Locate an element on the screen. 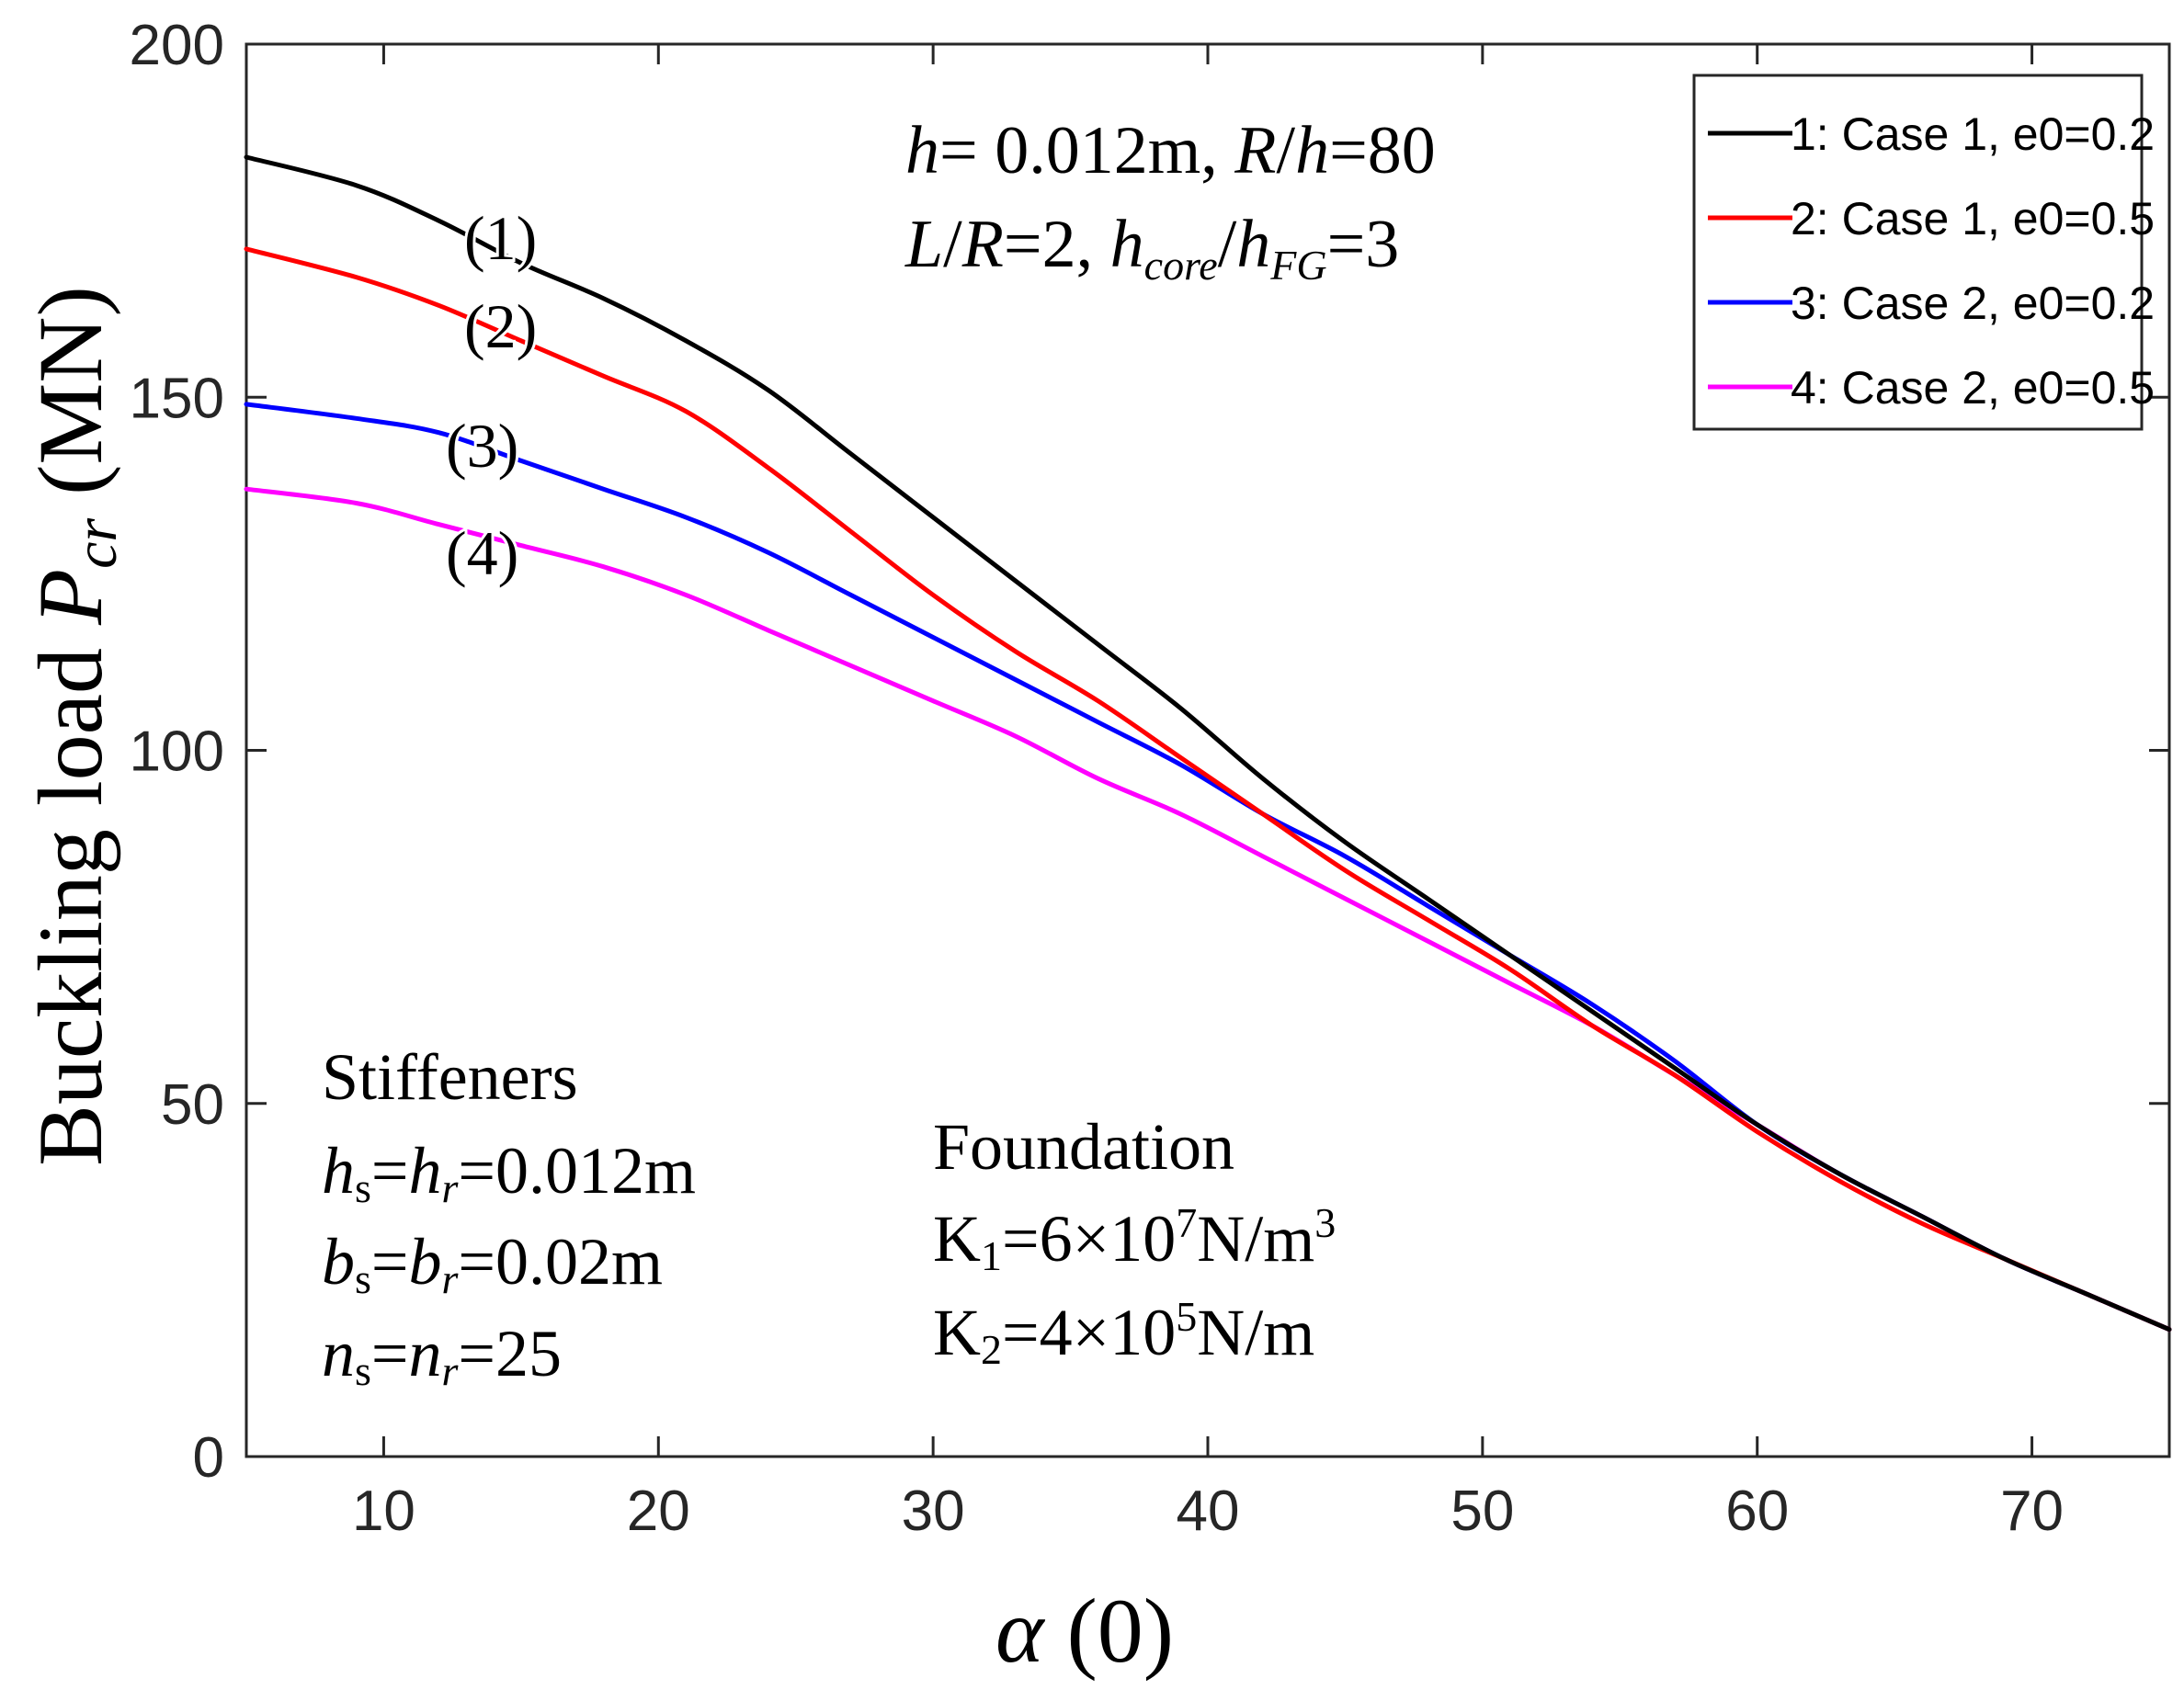 The image size is (2184, 1701). y-axis-label: Buckling load Pcr (MN) is located at coordinates (74, 726).